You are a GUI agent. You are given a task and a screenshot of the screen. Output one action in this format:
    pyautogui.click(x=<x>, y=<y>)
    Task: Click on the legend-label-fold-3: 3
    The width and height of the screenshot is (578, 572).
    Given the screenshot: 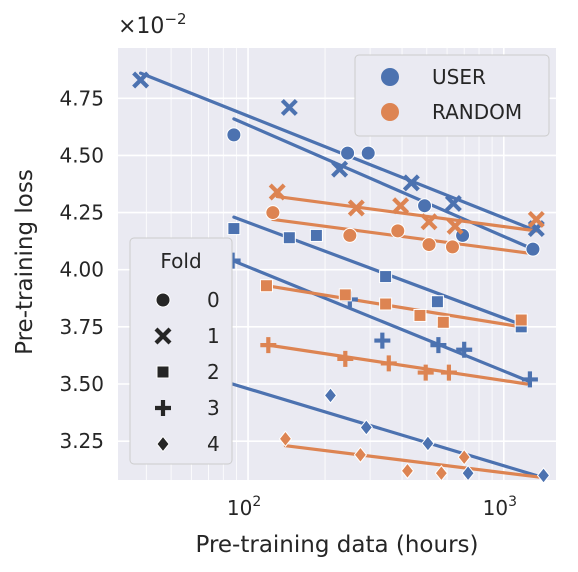 What is the action you would take?
    pyautogui.click(x=213, y=408)
    